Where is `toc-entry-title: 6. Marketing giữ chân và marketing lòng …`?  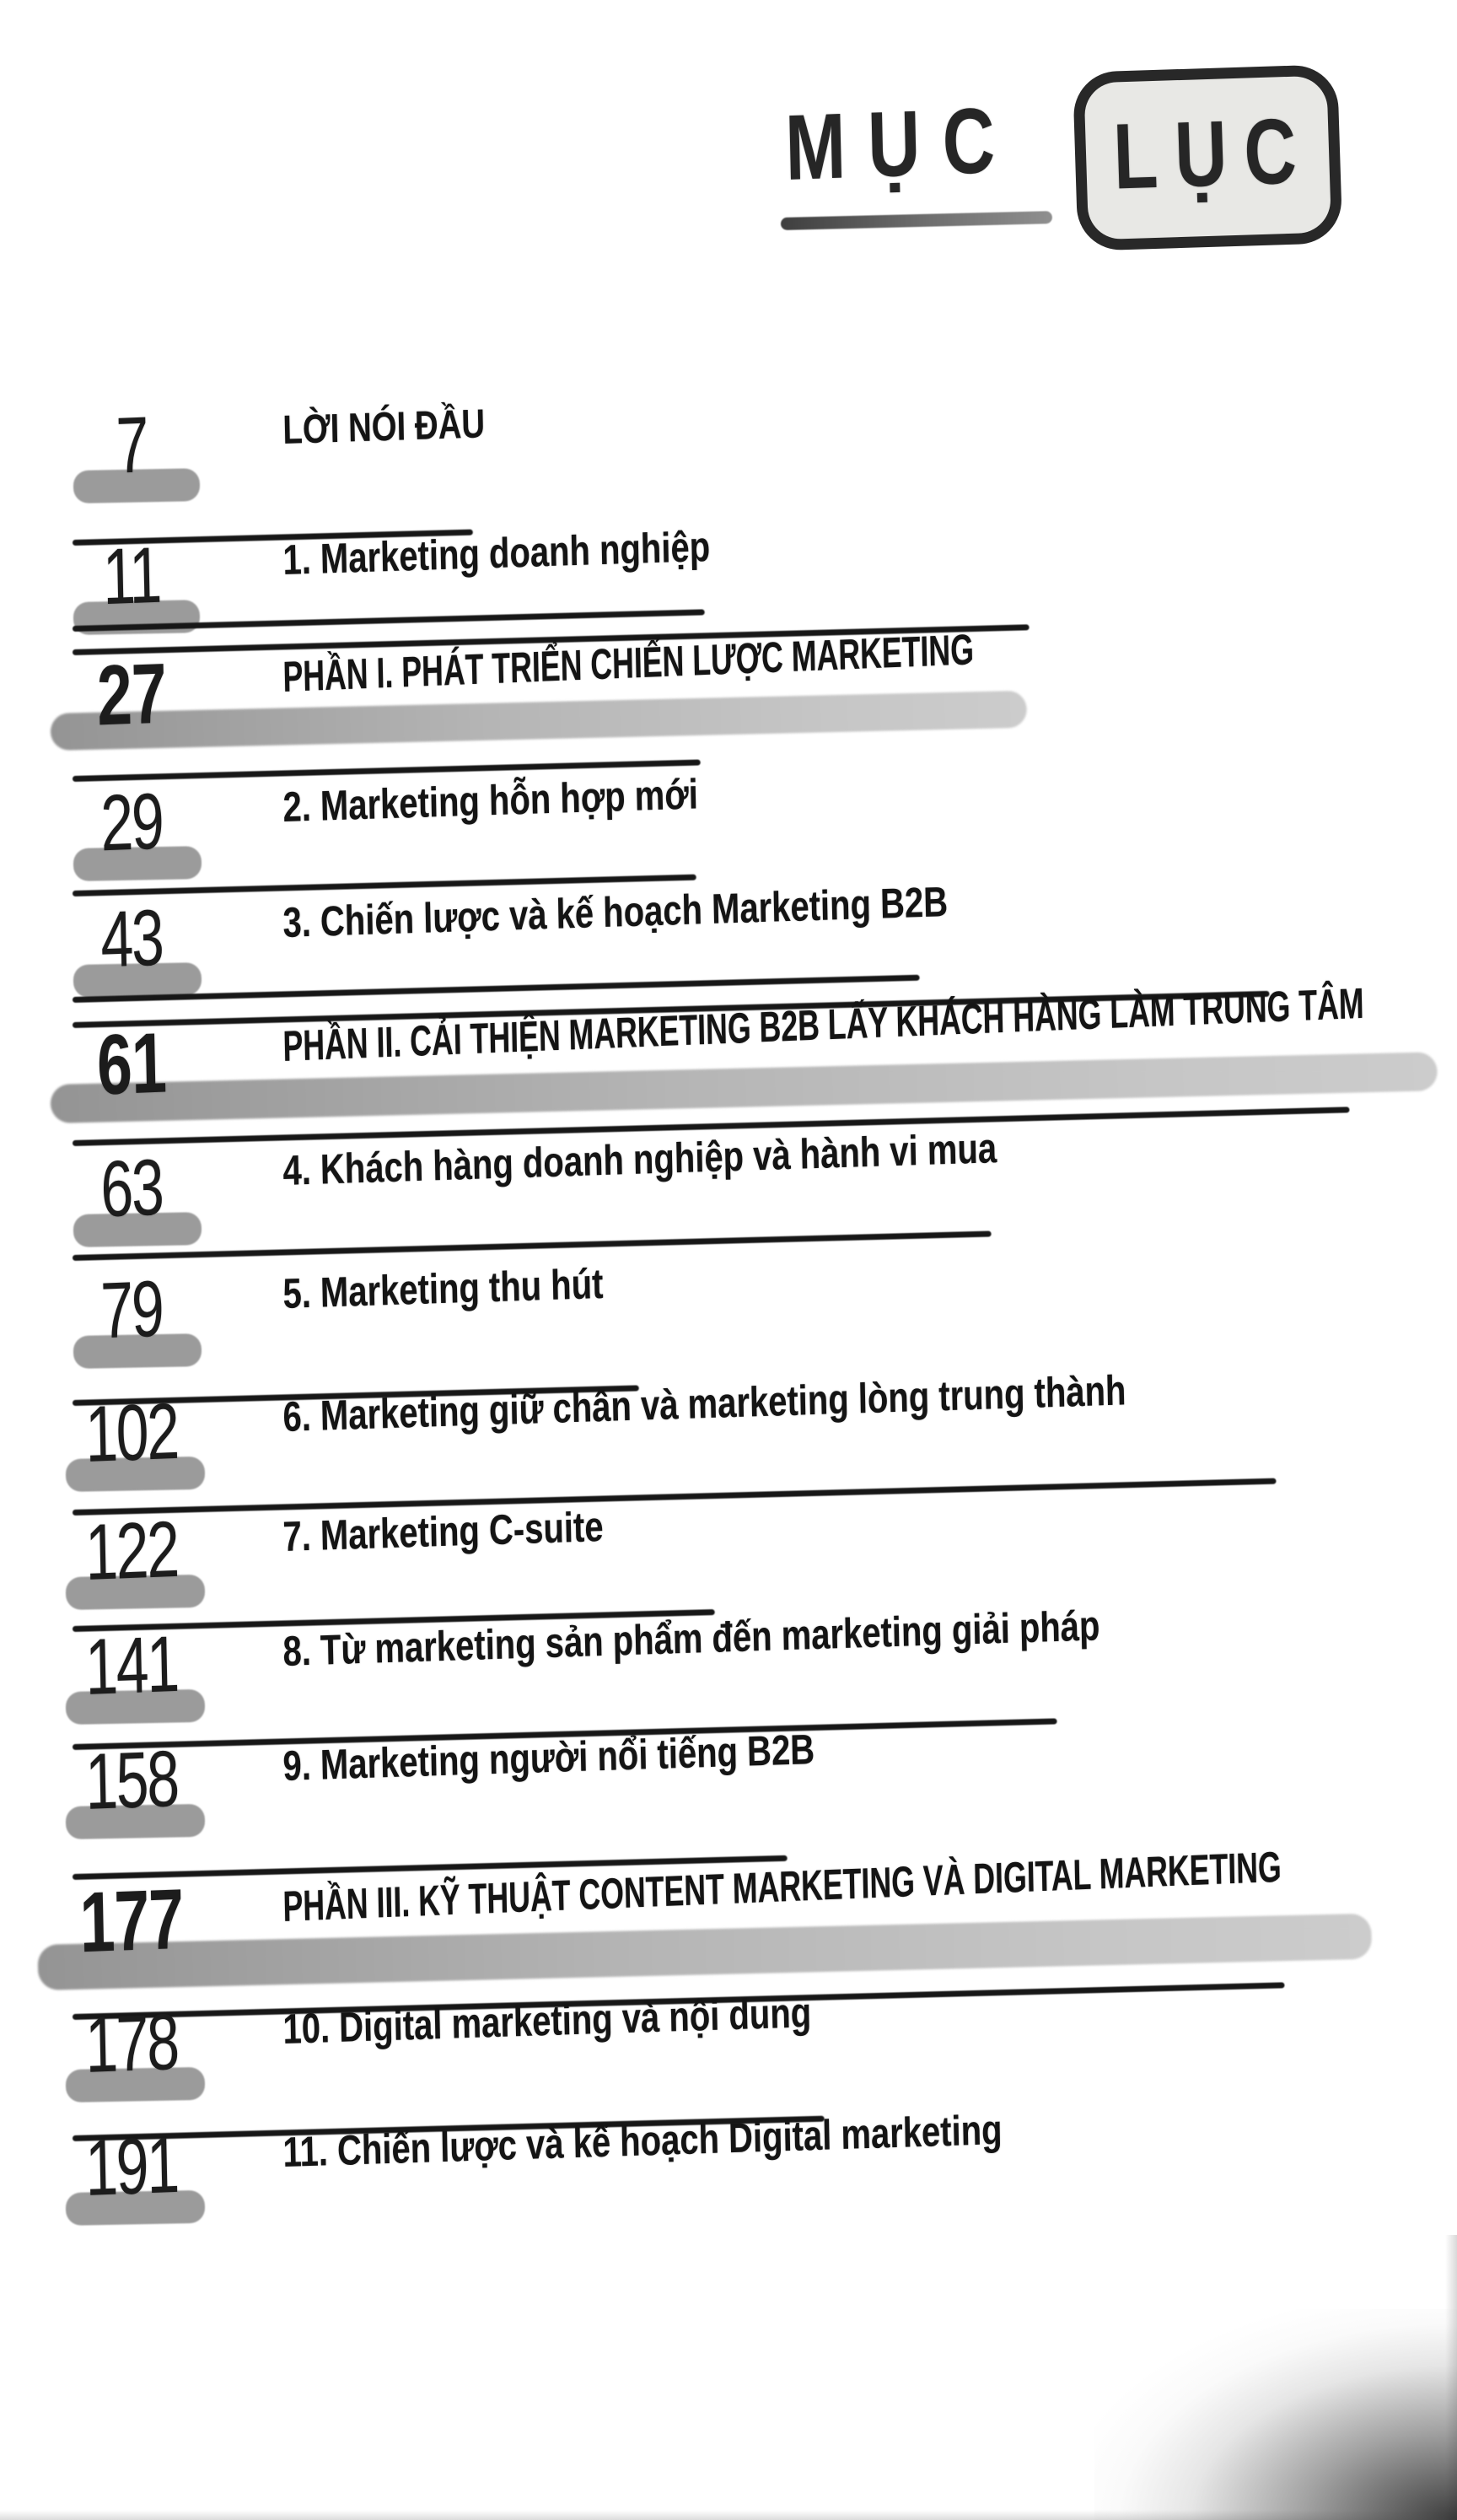 toc-entry-title: 6. Marketing giữ chân và marketing lòng … is located at coordinates (704, 1403).